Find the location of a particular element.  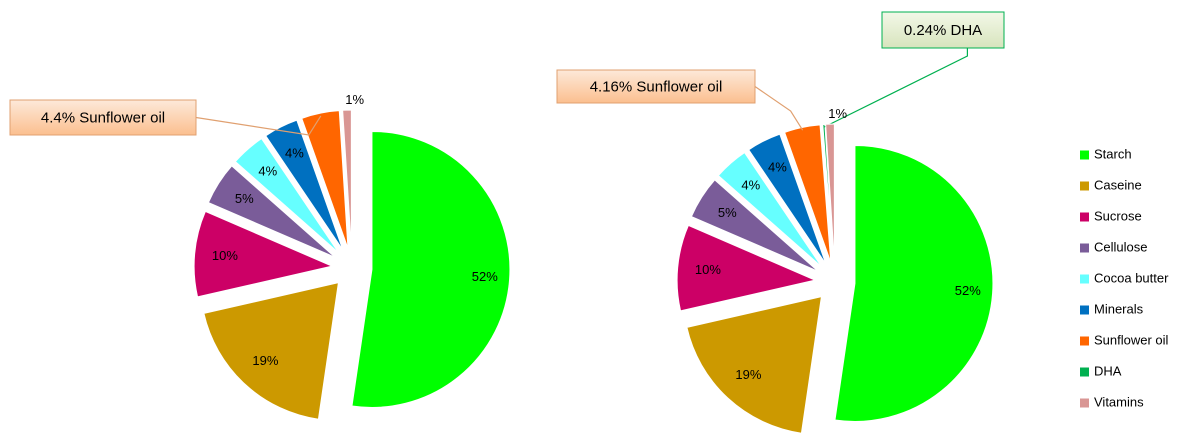

legend-label: DHA is located at coordinates (1108, 370).